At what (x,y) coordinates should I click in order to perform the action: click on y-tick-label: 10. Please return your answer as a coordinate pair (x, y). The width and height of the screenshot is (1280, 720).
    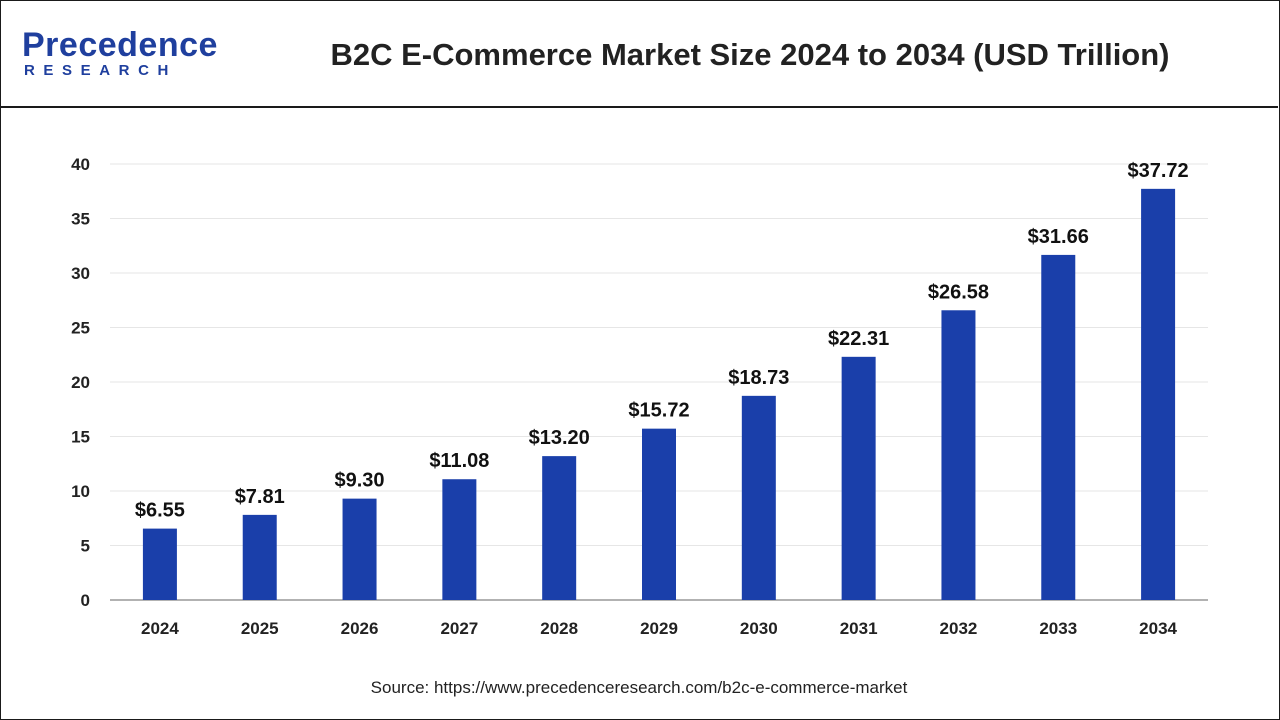
    Looking at the image, I should click on (80, 491).